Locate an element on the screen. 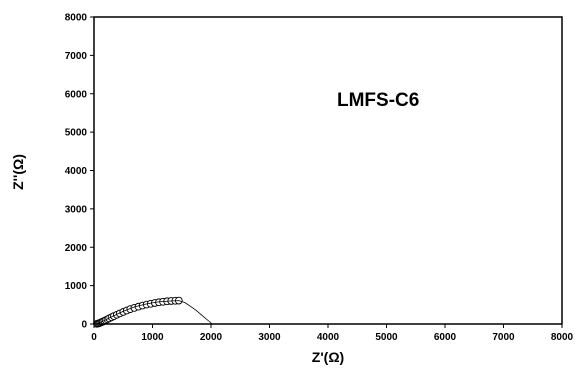  x-tick-label: 0 is located at coordinates (94, 337).